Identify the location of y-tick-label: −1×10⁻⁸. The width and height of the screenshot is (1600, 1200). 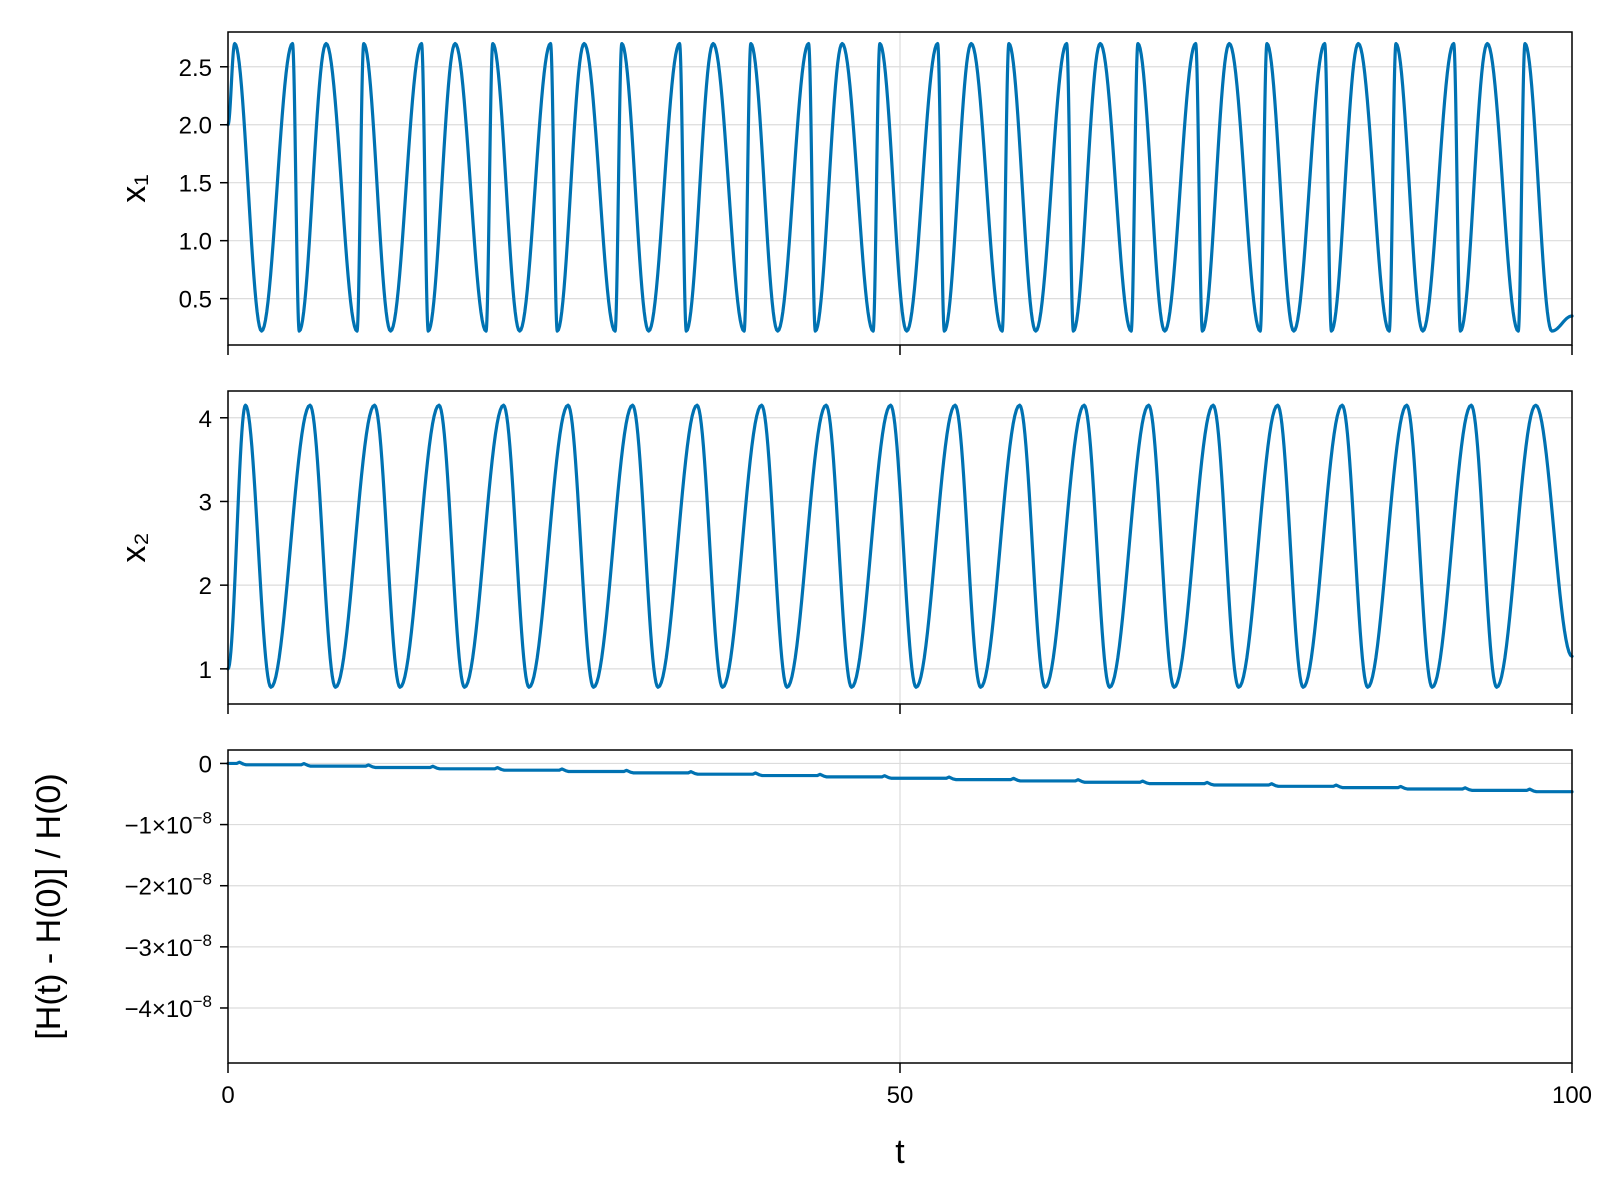
(168, 824).